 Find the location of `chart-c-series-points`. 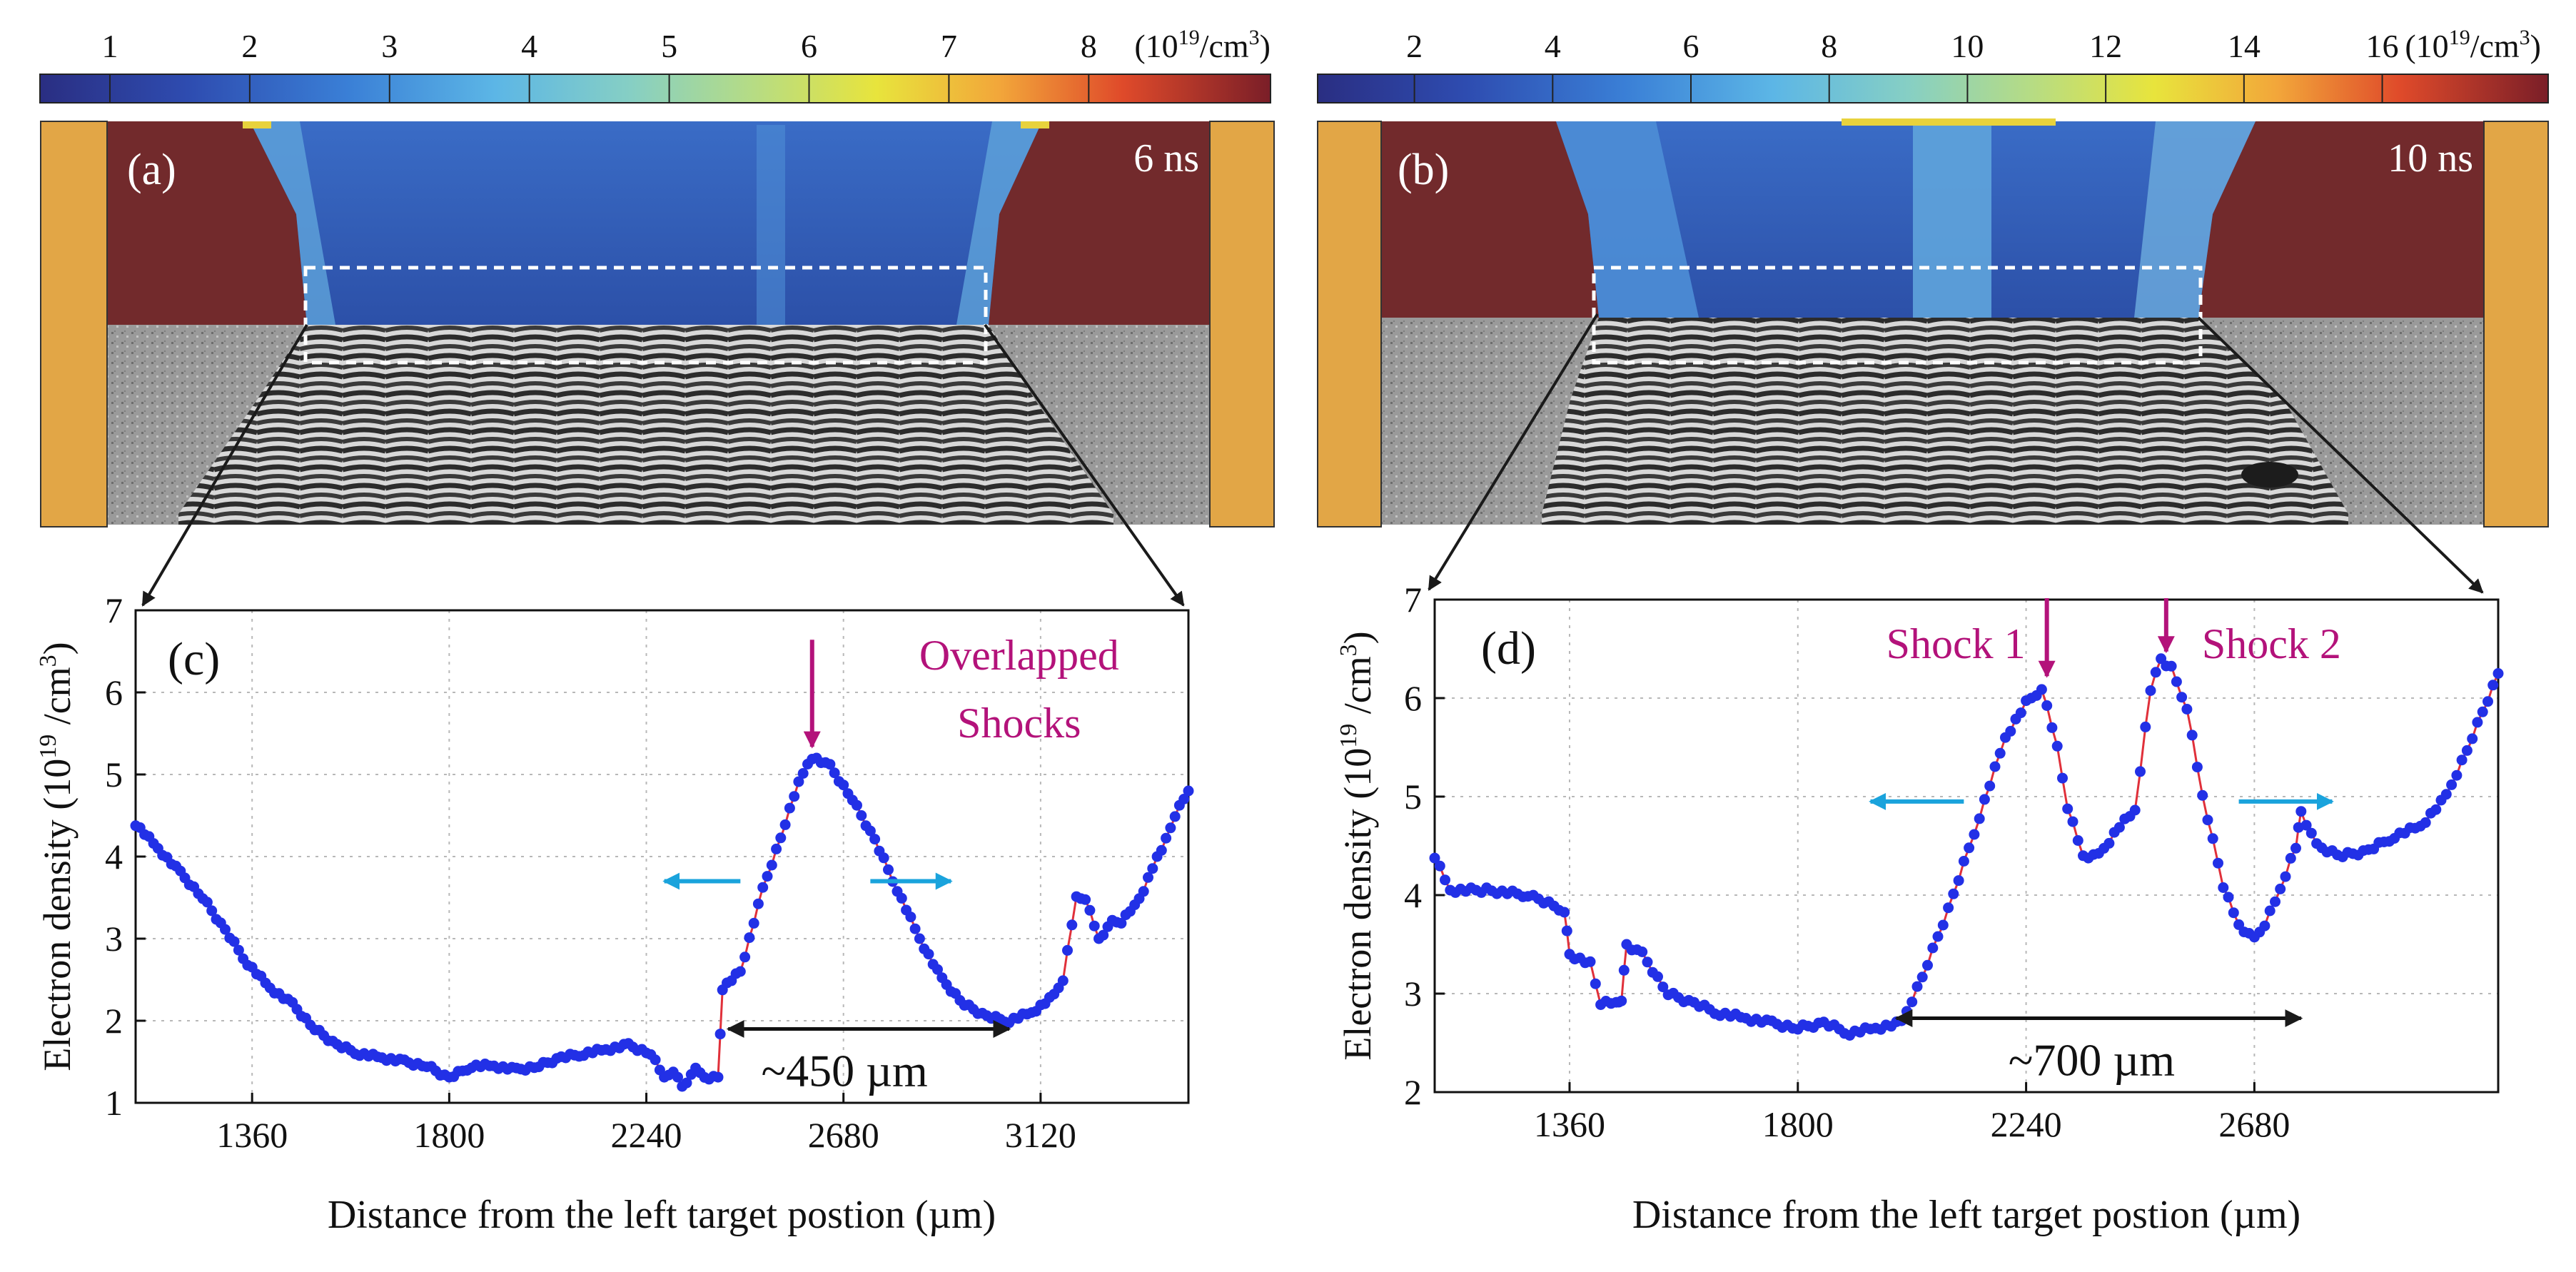

chart-c-series-points is located at coordinates (662, 922).